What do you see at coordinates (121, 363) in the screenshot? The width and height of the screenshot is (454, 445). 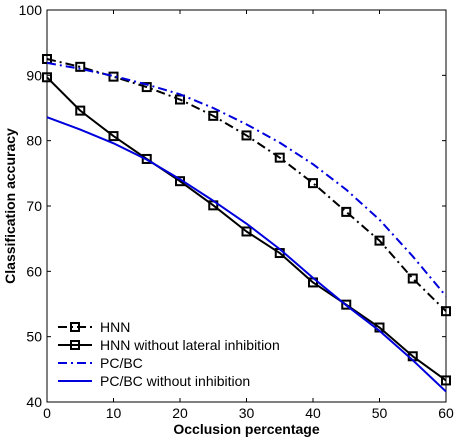 I see `legend-label-2: PC/BC` at bounding box center [121, 363].